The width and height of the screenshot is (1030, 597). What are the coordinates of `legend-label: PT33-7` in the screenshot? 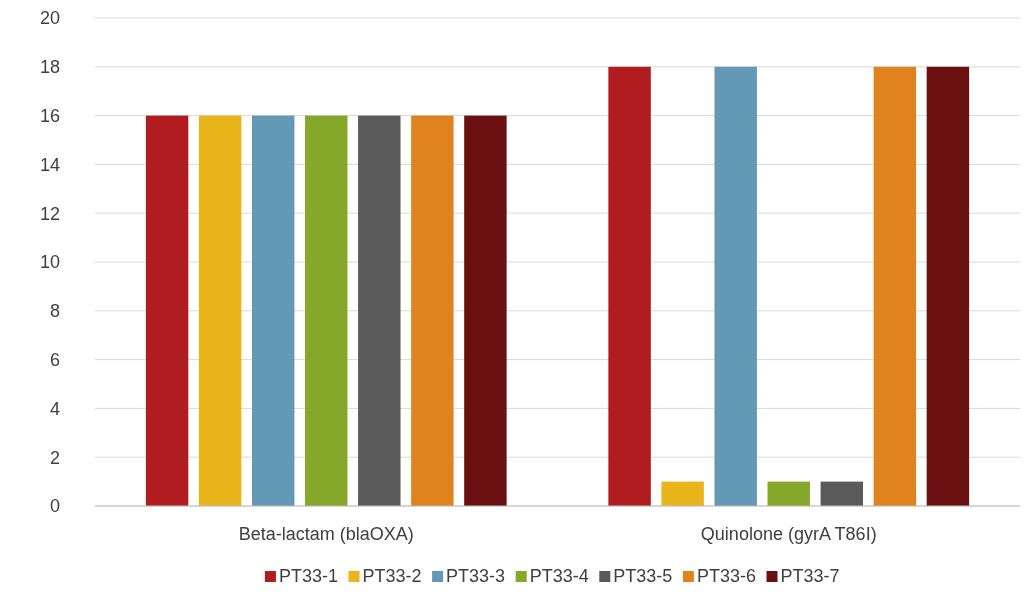 It's located at (810, 576).